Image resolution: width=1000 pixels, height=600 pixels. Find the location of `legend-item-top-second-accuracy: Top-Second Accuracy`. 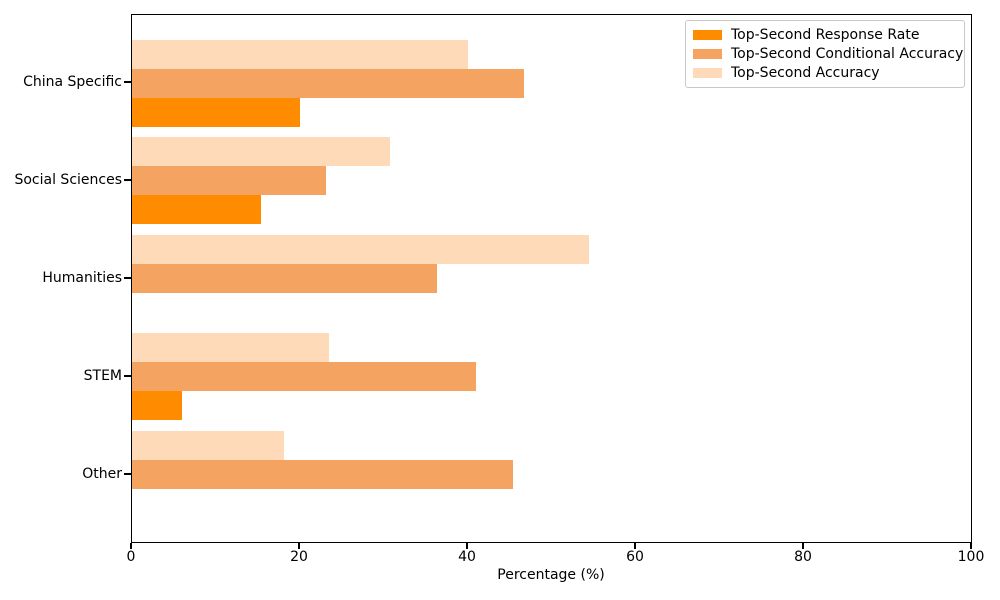

legend-item-top-second-accuracy: Top-Second Accuracy is located at coordinates (825, 73).